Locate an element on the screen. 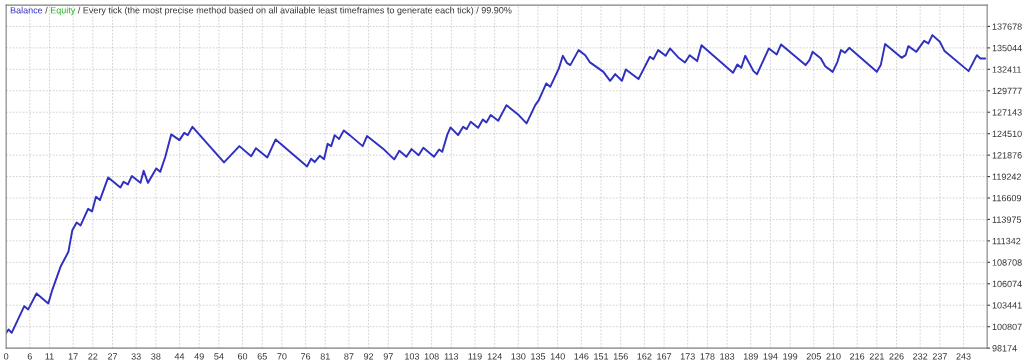  x-tick-label: 92 is located at coordinates (369, 356).